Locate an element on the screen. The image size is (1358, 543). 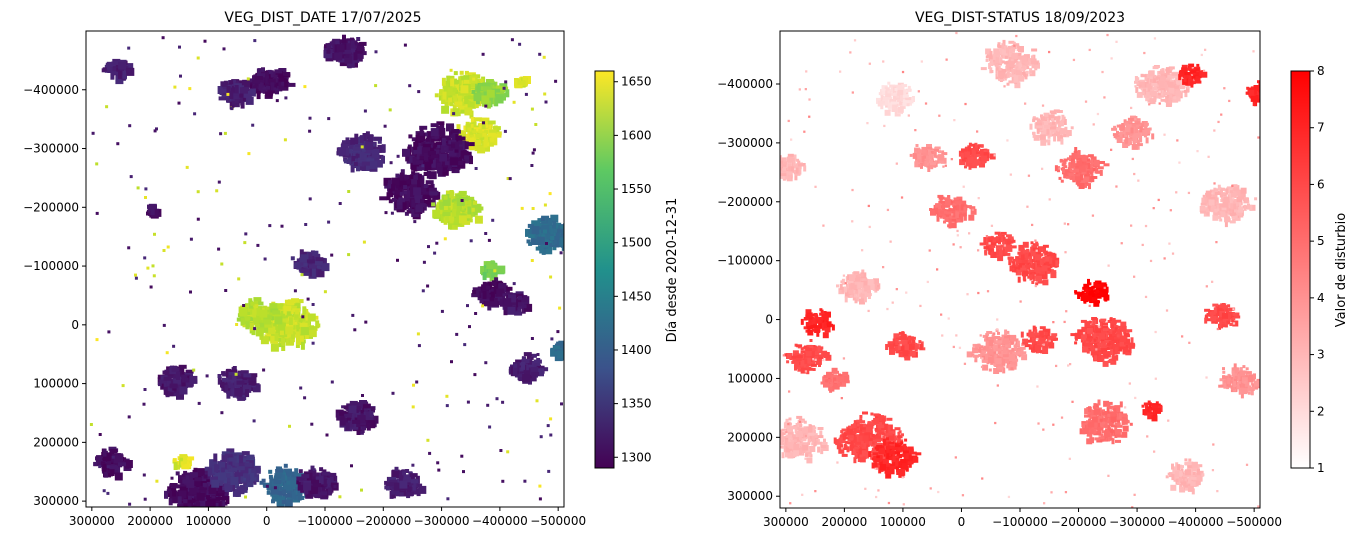
chart-date-colorbar-tick-label: 1600 is located at coordinates (636, 135).